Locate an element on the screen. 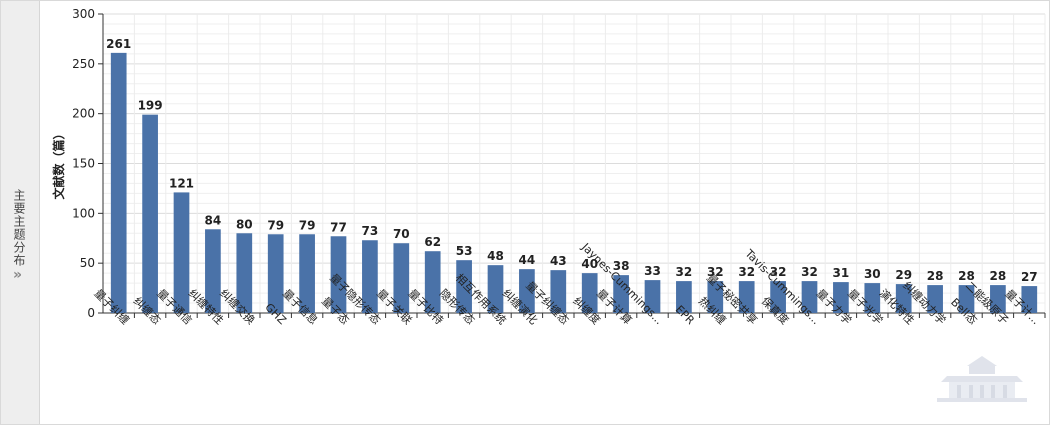 Image resolution: width=1050 pixels, height=425 pixels. bar-value-label: 80 is located at coordinates (244, 224).